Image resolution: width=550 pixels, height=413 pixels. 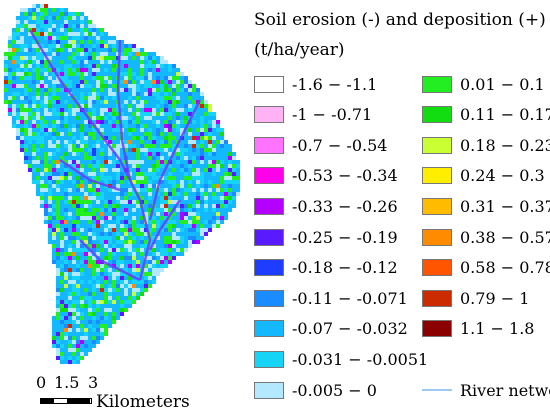 What do you see at coordinates (505, 237) in the screenshot?
I see `legend-label: 0.38 − 0.57` at bounding box center [505, 237].